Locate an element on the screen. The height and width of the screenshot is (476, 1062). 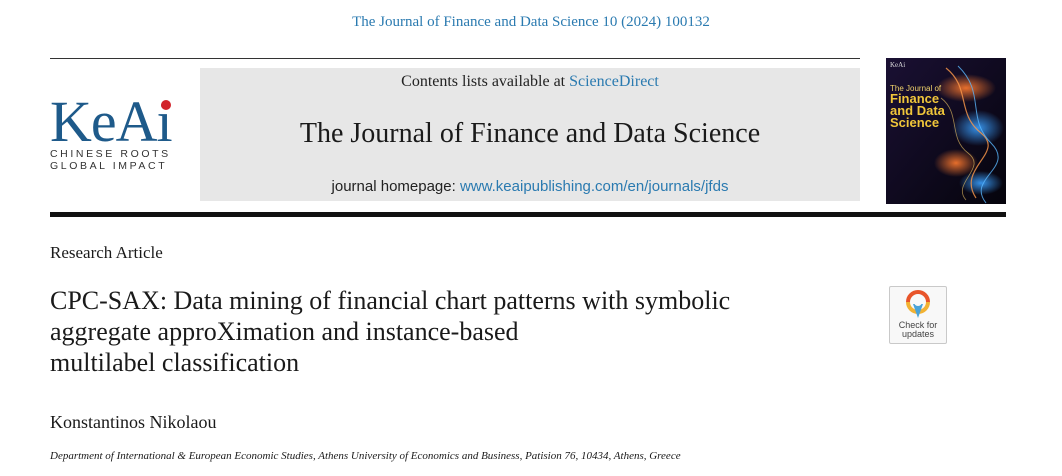
check-updates-icon is located at coordinates (918, 304).